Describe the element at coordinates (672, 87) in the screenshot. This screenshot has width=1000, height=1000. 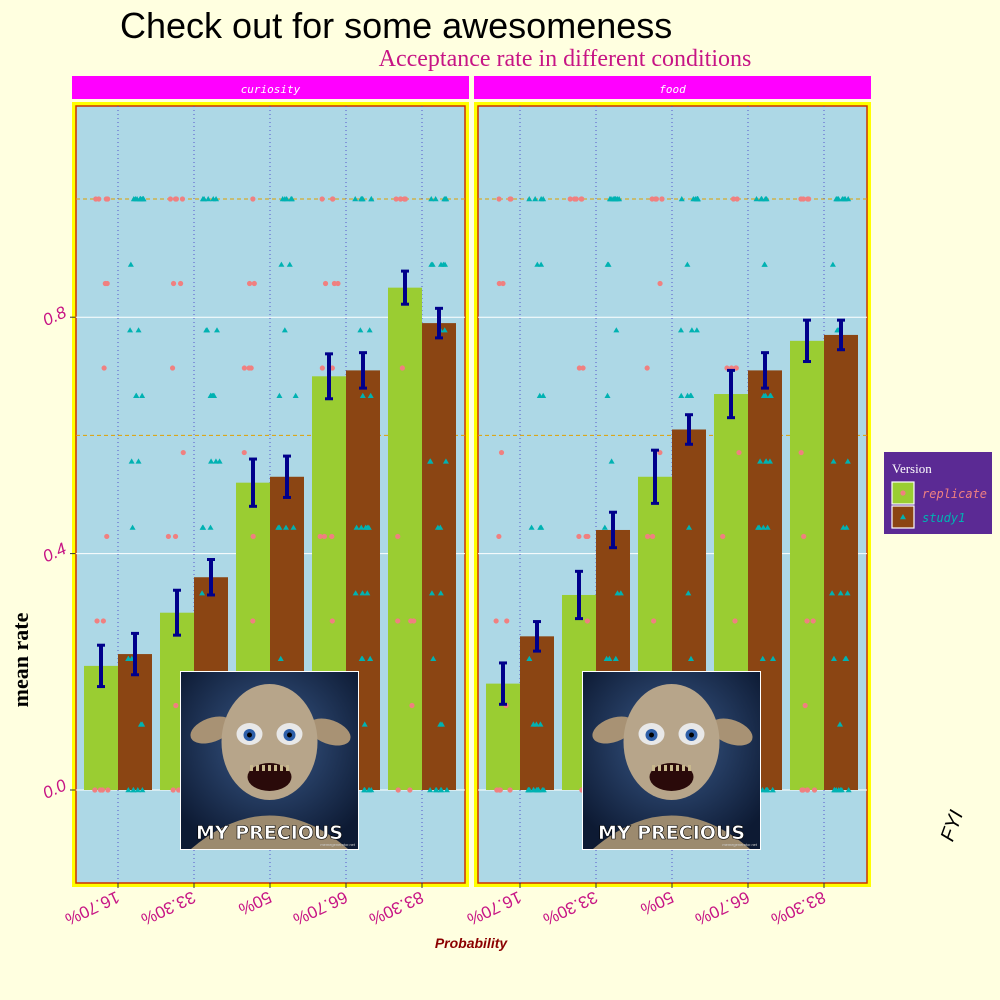
I see `facet-strip-food` at that location.